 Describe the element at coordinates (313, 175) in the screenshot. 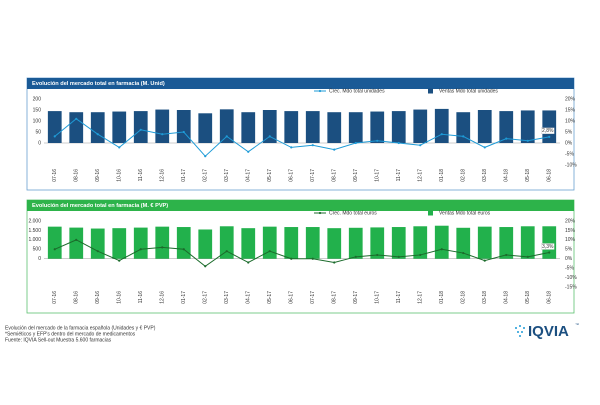

I see `x-tick-label: 07-17` at that location.